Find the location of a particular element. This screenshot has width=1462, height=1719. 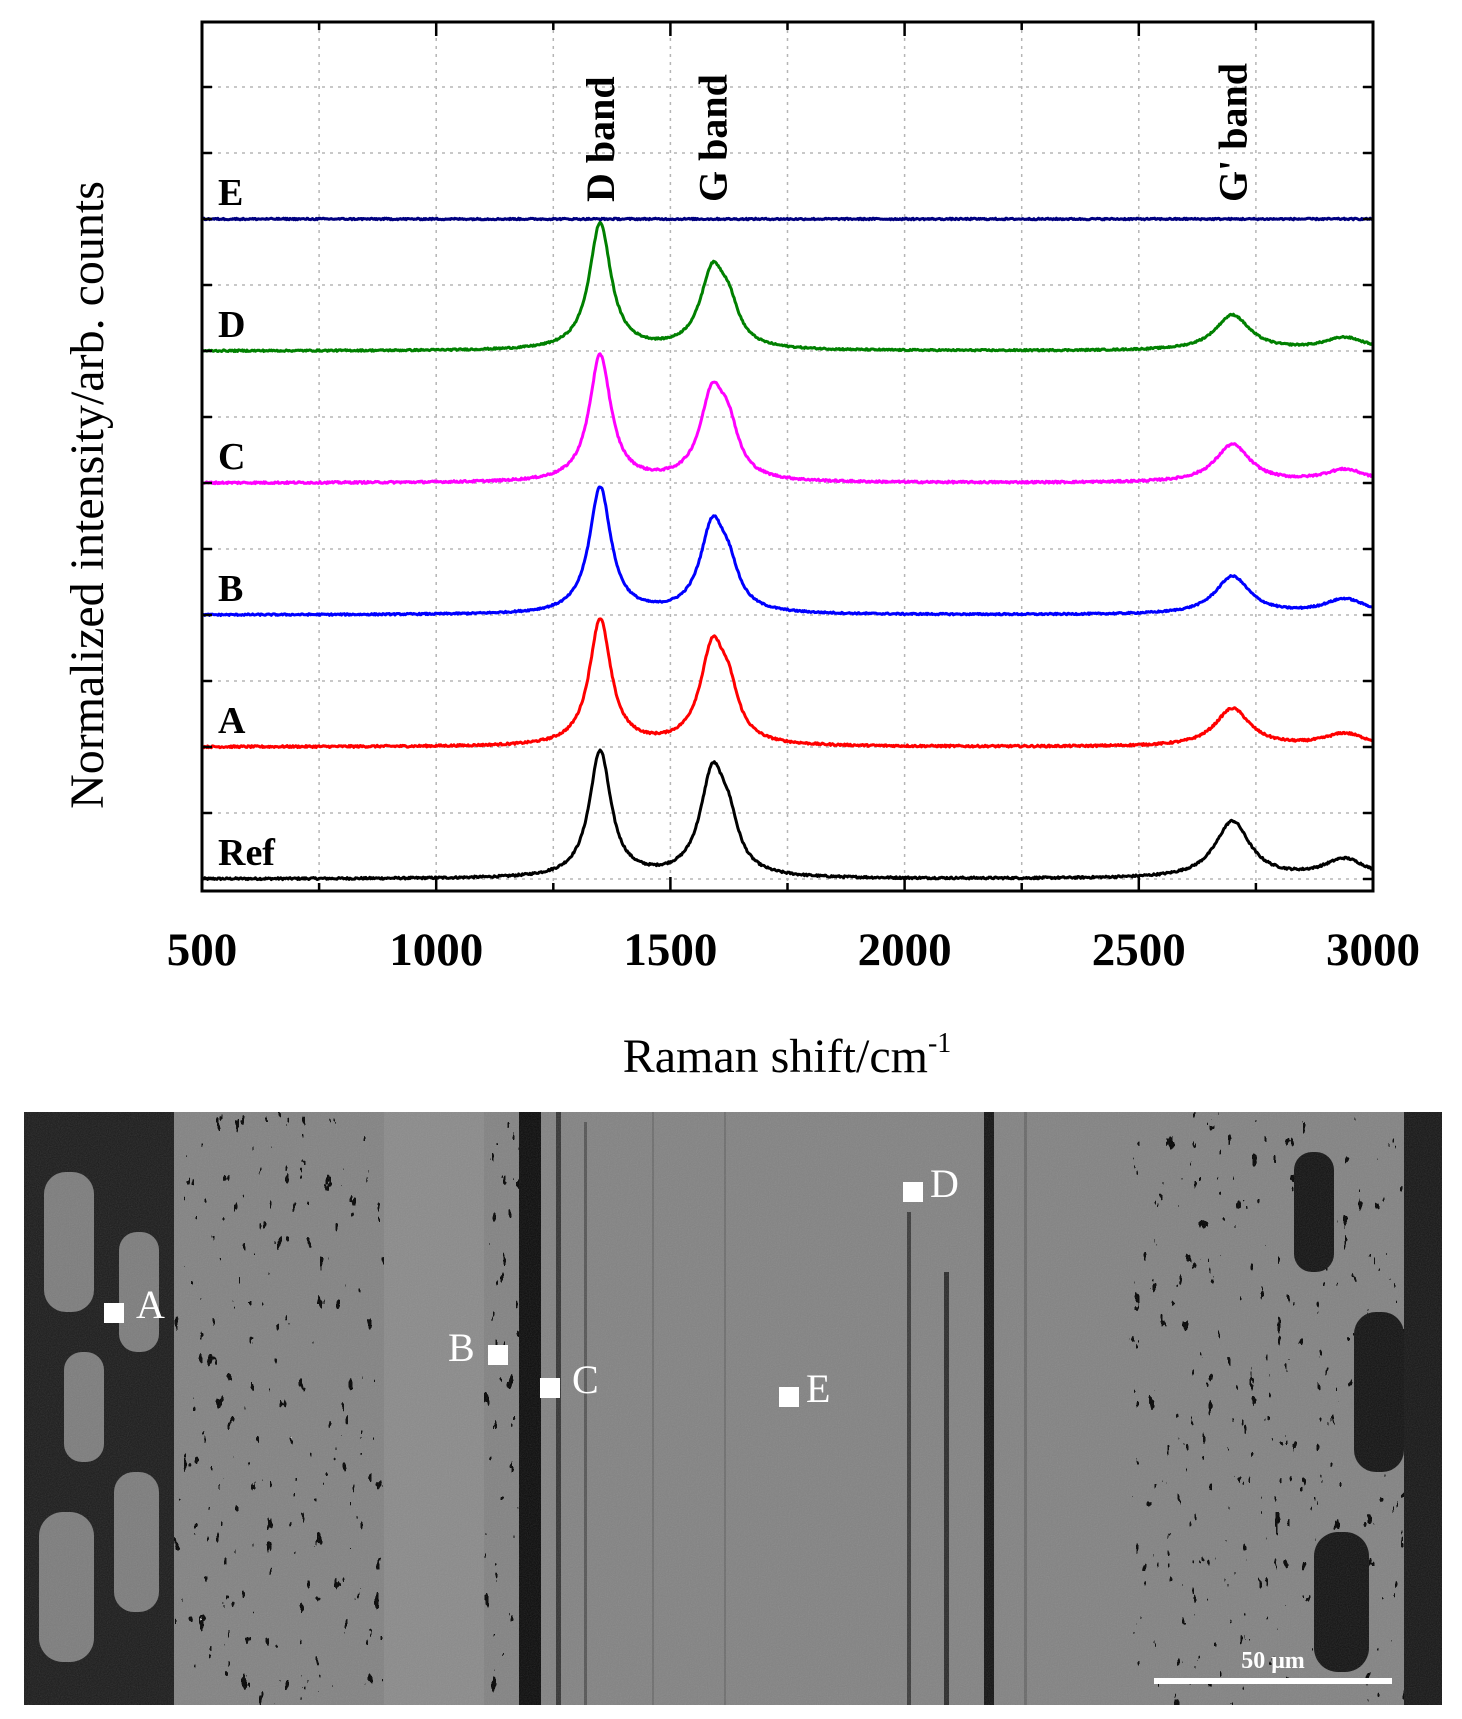

series-line-b is located at coordinates (787, 551).